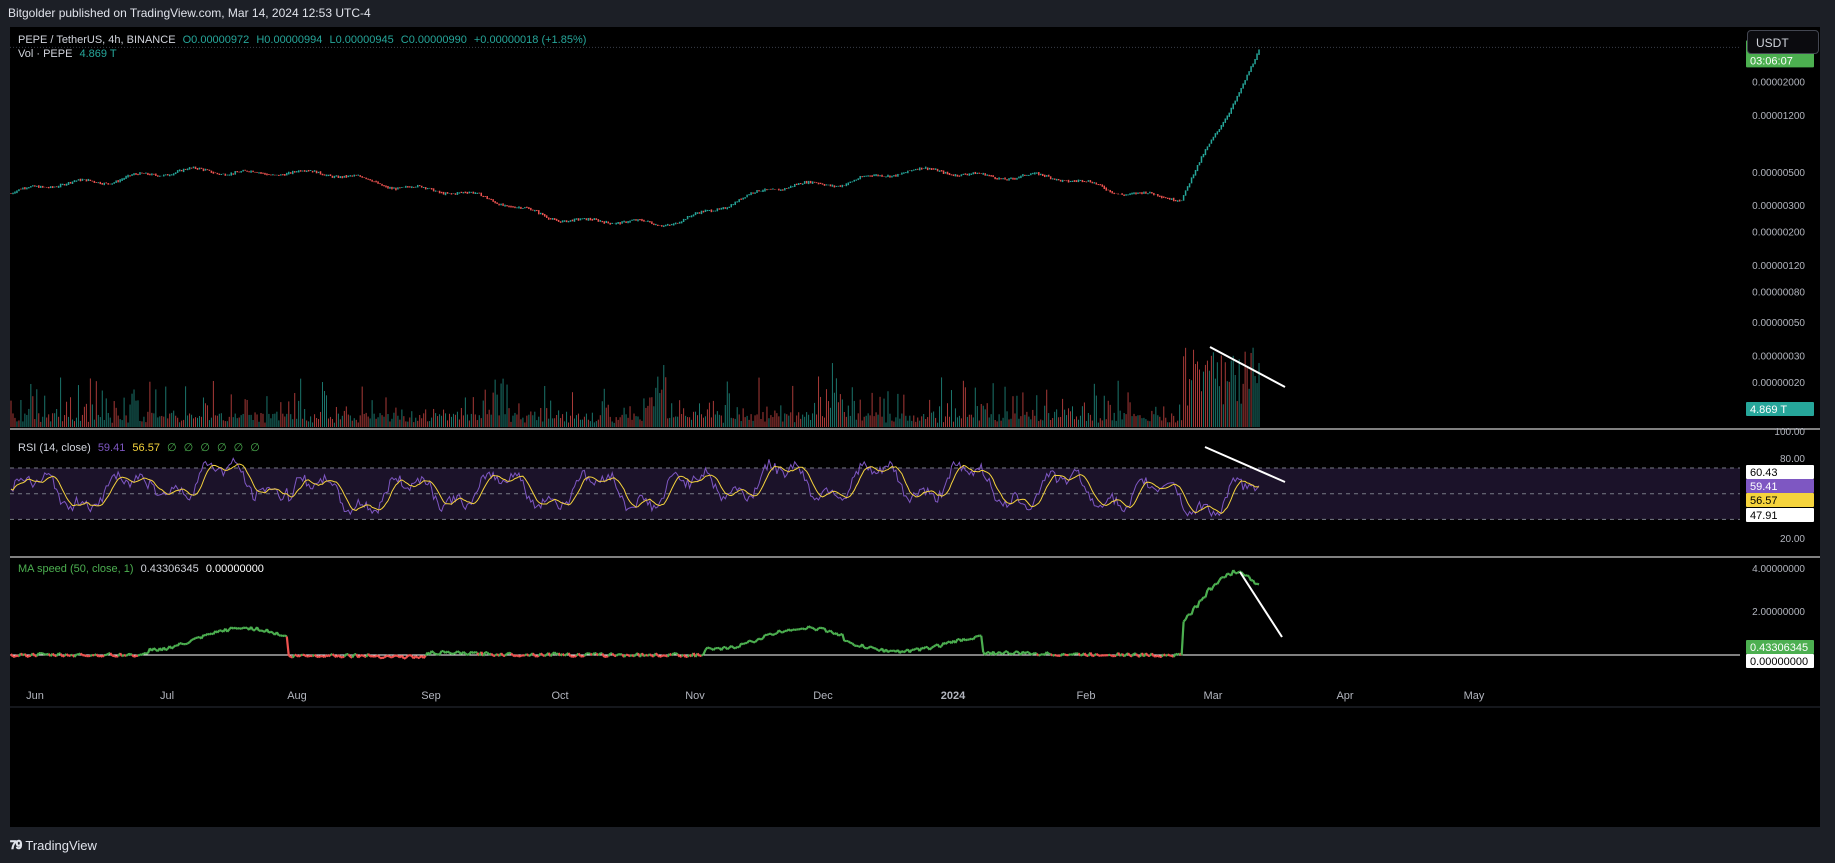  What do you see at coordinates (1764, 487) in the screenshot?
I see `rsi-badge-value: 59.41` at bounding box center [1764, 487].